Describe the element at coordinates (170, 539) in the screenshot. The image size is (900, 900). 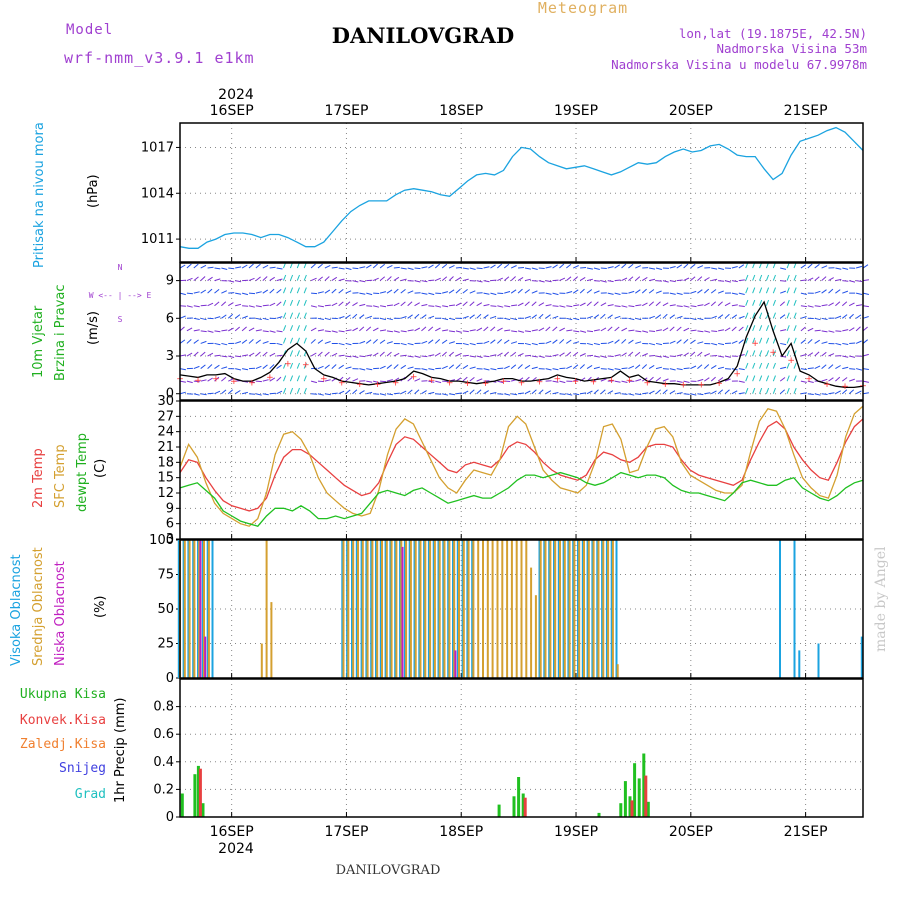
I see `ytick-label: 3` at that location.